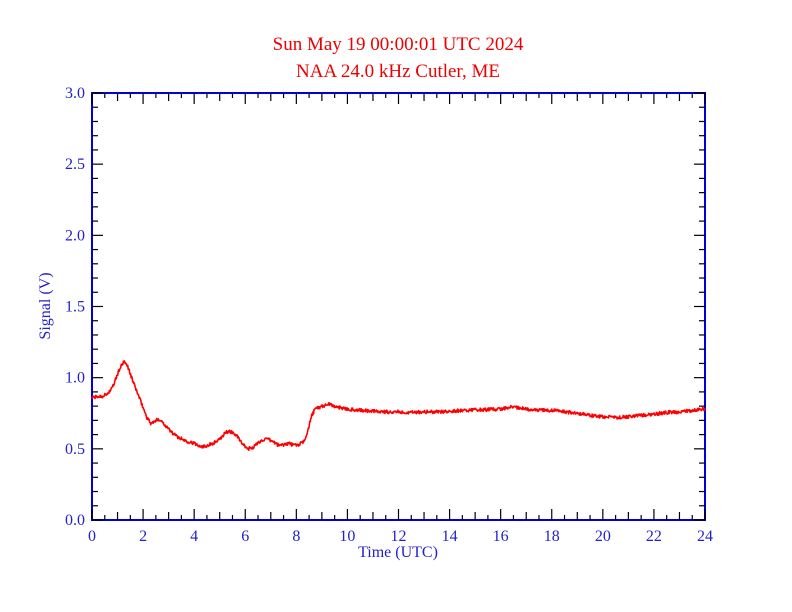 The width and height of the screenshot is (792, 612). Describe the element at coordinates (501, 536) in the screenshot. I see `x-tick-label: 16` at that location.